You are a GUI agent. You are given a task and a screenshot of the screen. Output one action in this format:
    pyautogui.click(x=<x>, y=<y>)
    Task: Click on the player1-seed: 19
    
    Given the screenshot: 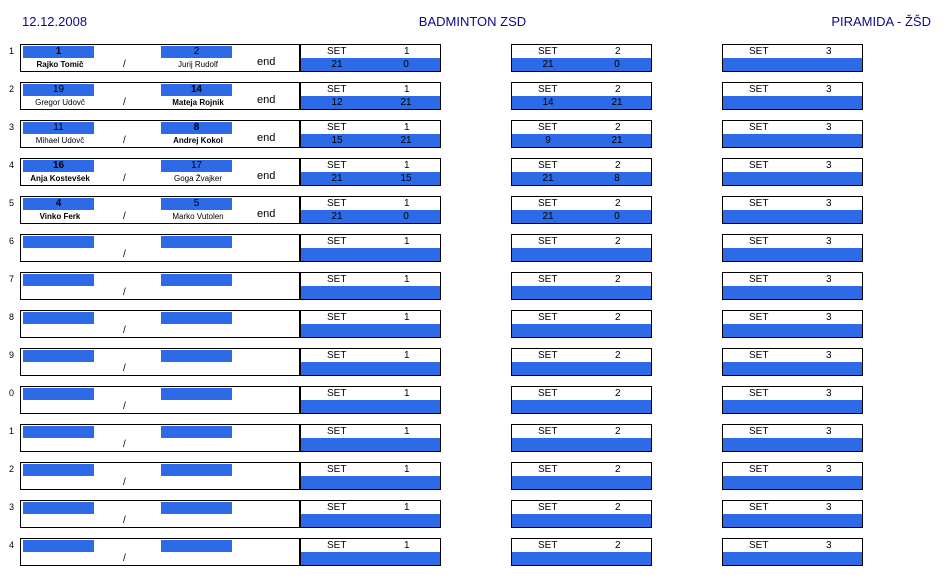 What is the action you would take?
    pyautogui.click(x=58, y=90)
    